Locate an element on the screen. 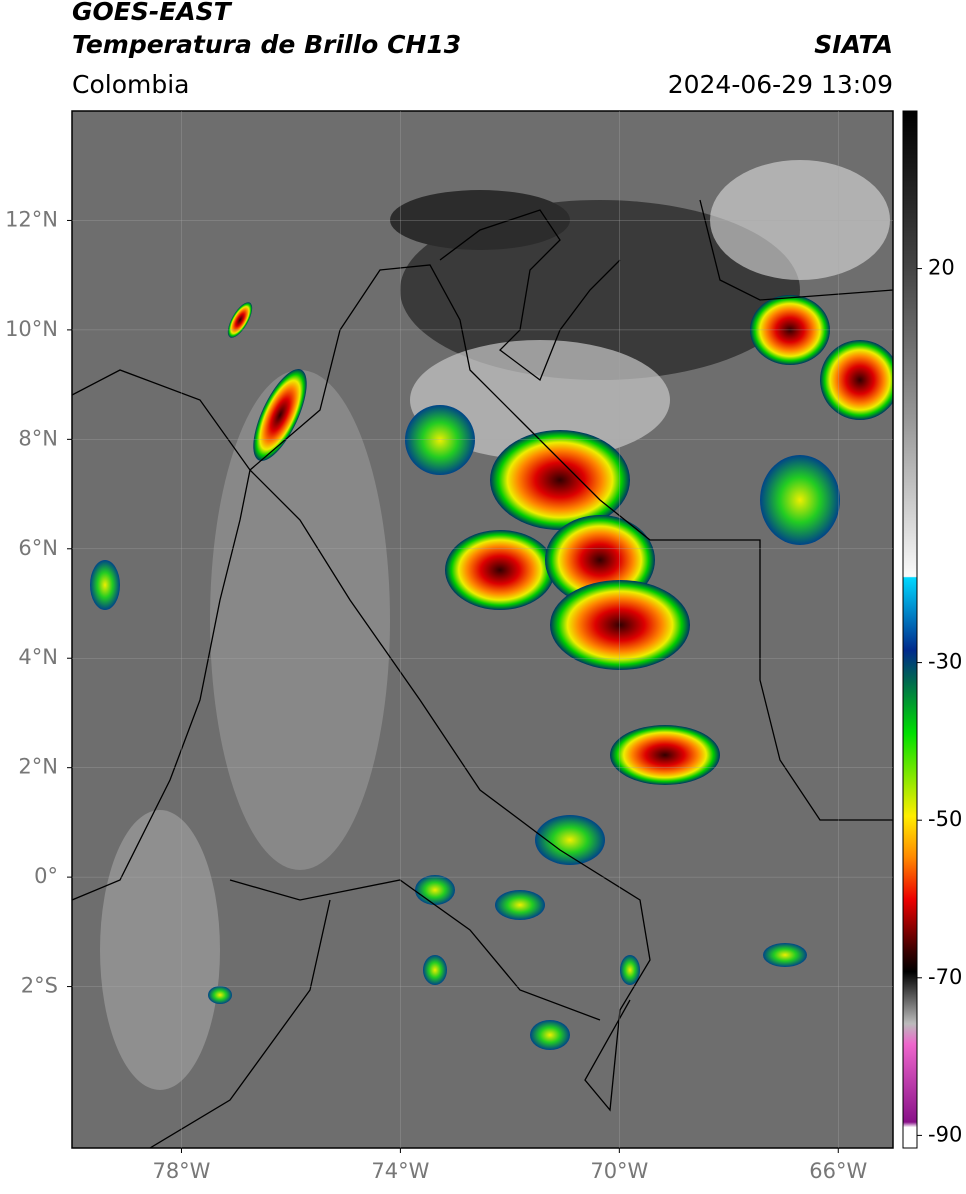 This screenshot has width=966, height=1194. colorbar-tick-label: -70 is located at coordinates (945, 977).